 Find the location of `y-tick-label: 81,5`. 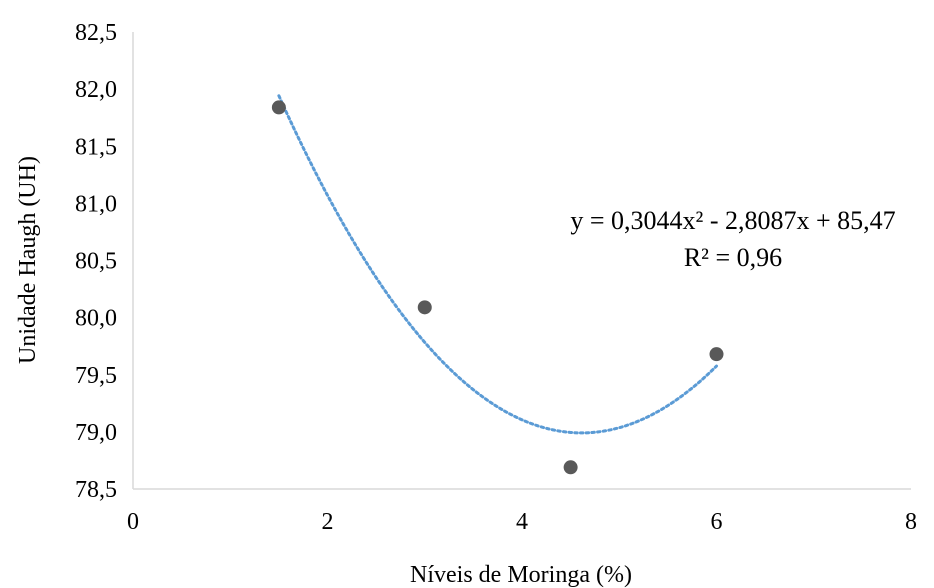

y-tick-label: 81,5 is located at coordinates (96, 147).